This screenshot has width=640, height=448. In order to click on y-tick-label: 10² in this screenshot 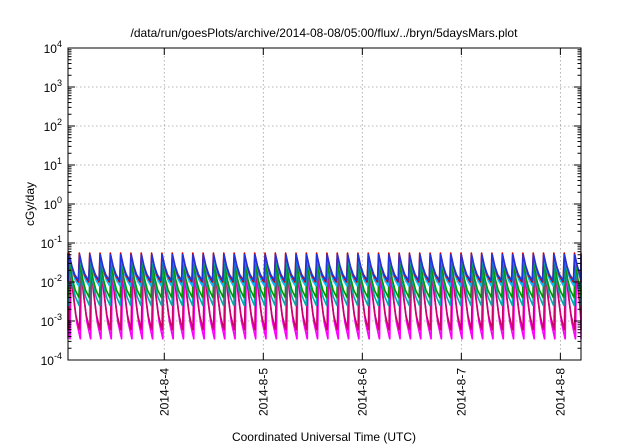, I will do `click(53, 125)`.